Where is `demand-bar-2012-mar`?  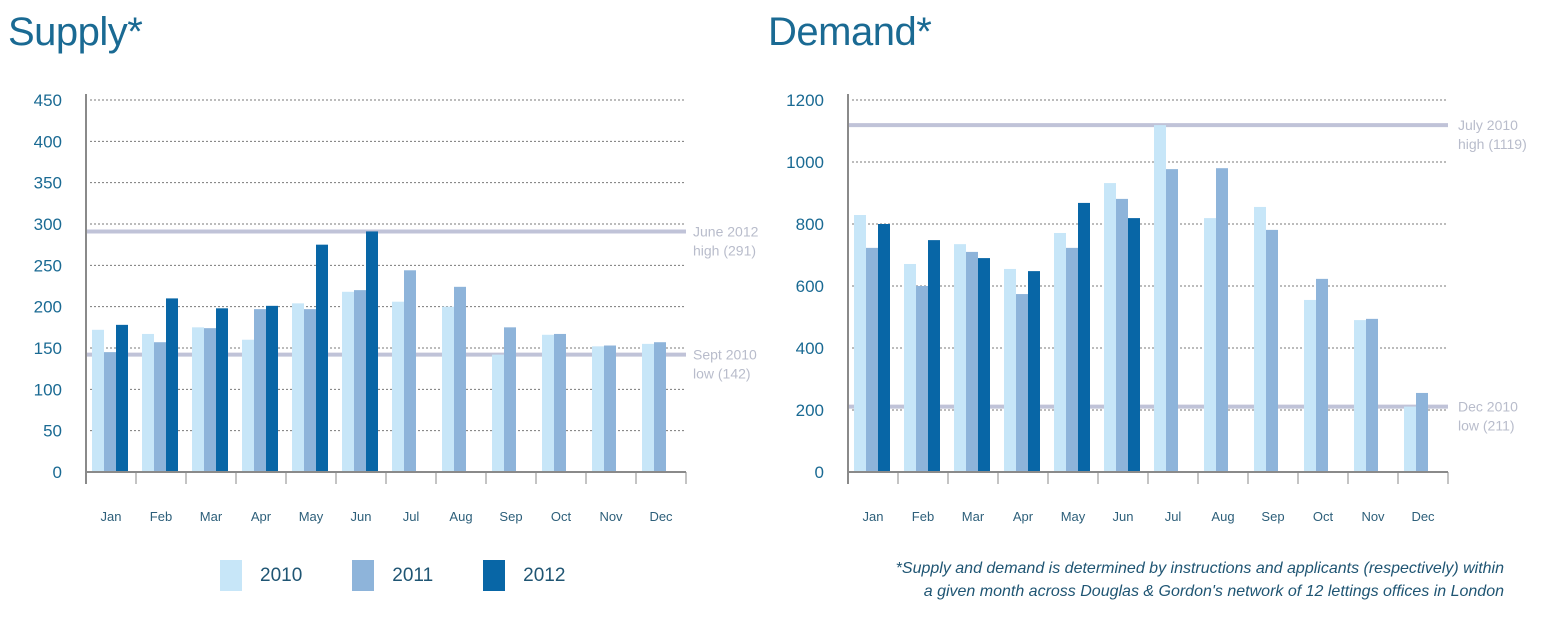
demand-bar-2012-mar is located at coordinates (984, 365).